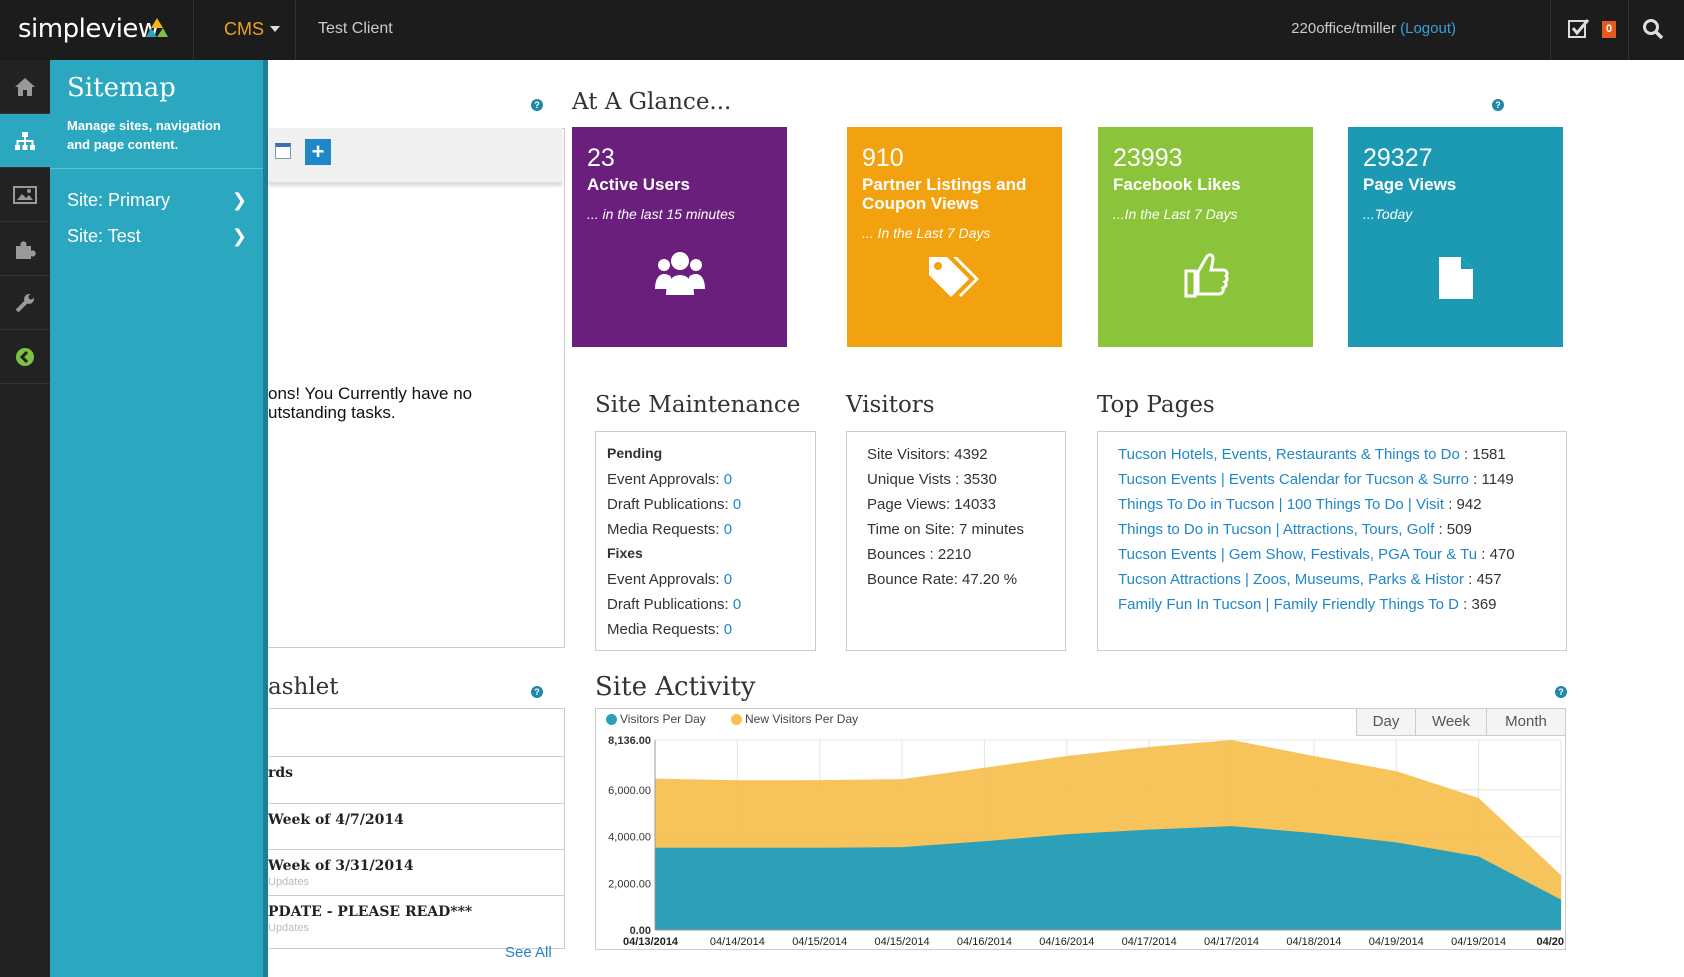  I want to click on add-task-button: +, so click(318, 152).